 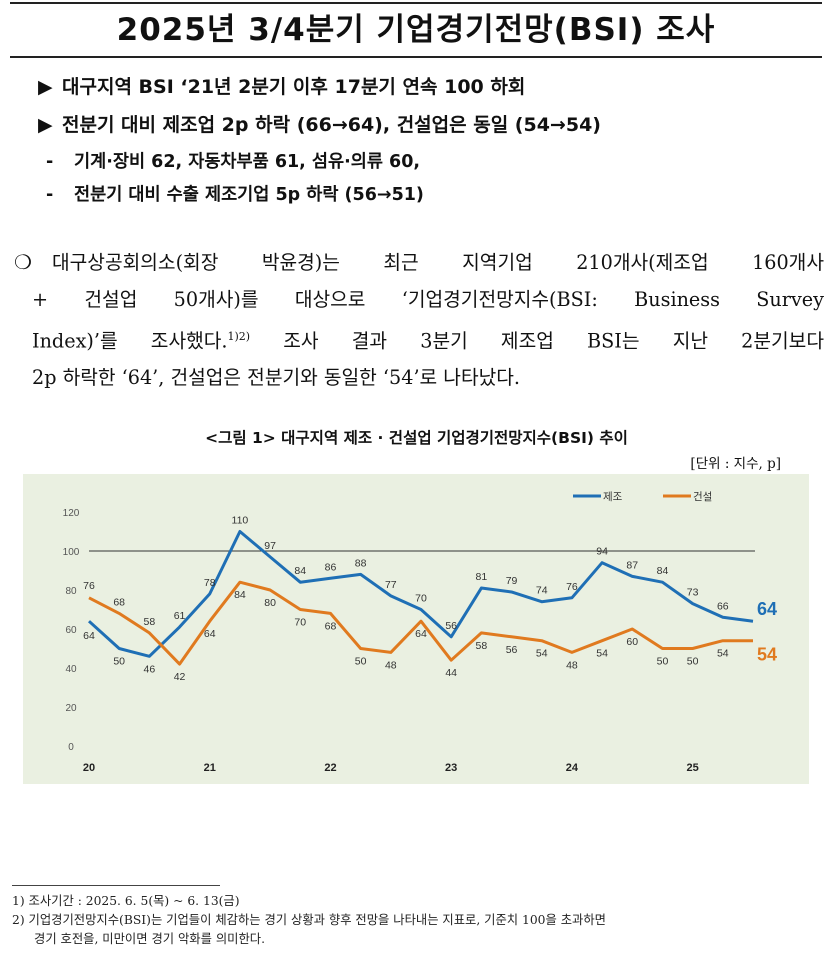 I want to click on paragraph-line-3b: 조사 결과 3분기 제조업 BSI는 지난 2분기보다, so click(x=537, y=341).